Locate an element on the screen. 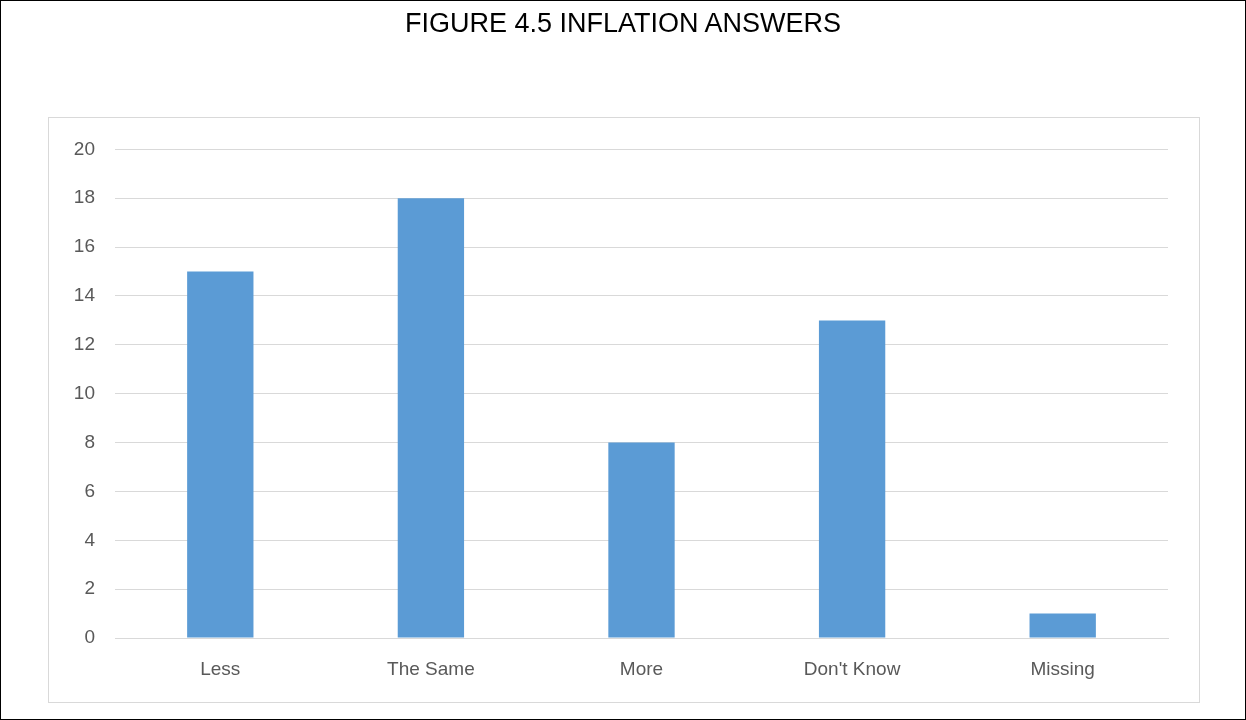  x-tick-label: More is located at coordinates (641, 668).